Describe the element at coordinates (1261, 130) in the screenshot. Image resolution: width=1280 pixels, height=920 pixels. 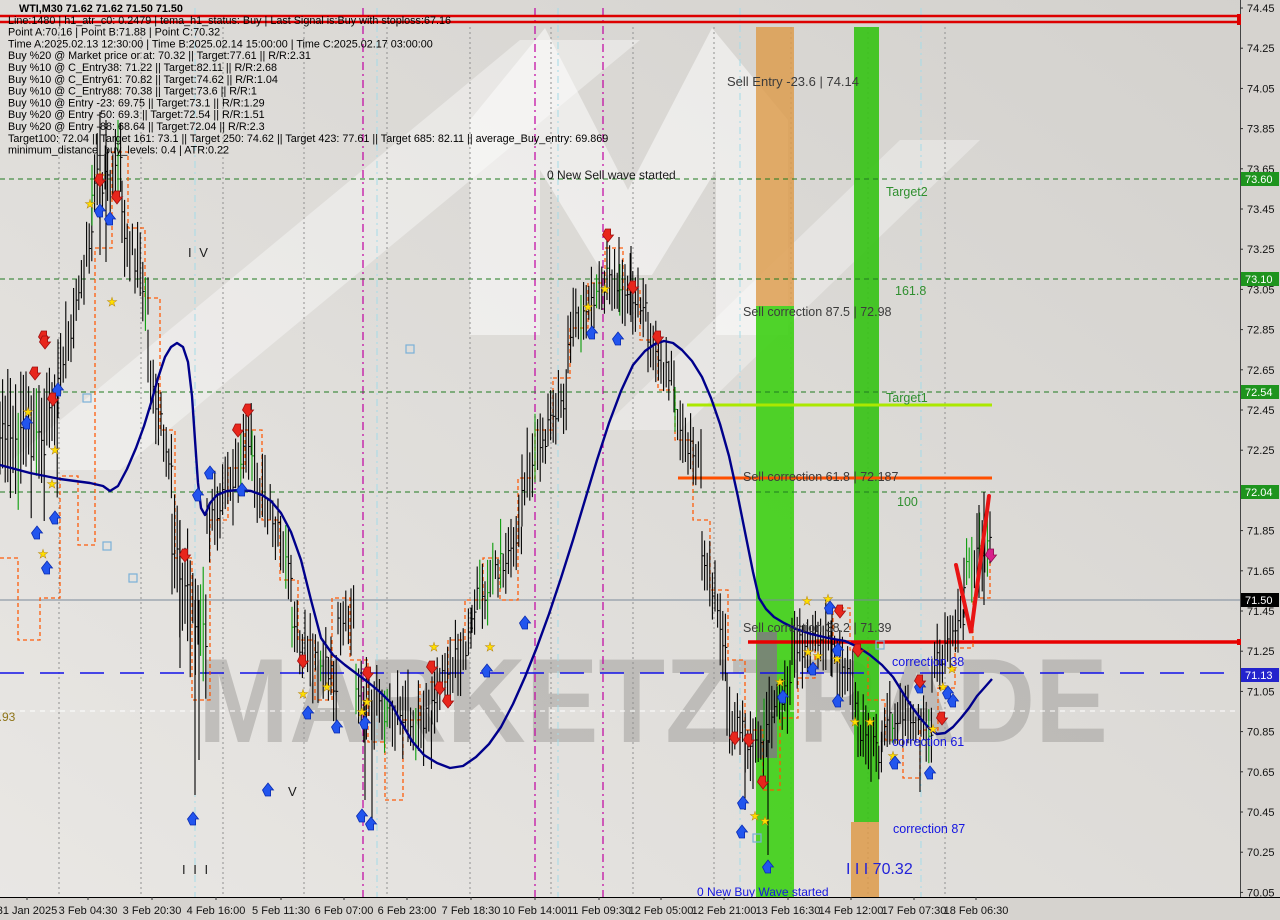
I see `price-axis-label: 73.85` at that location.